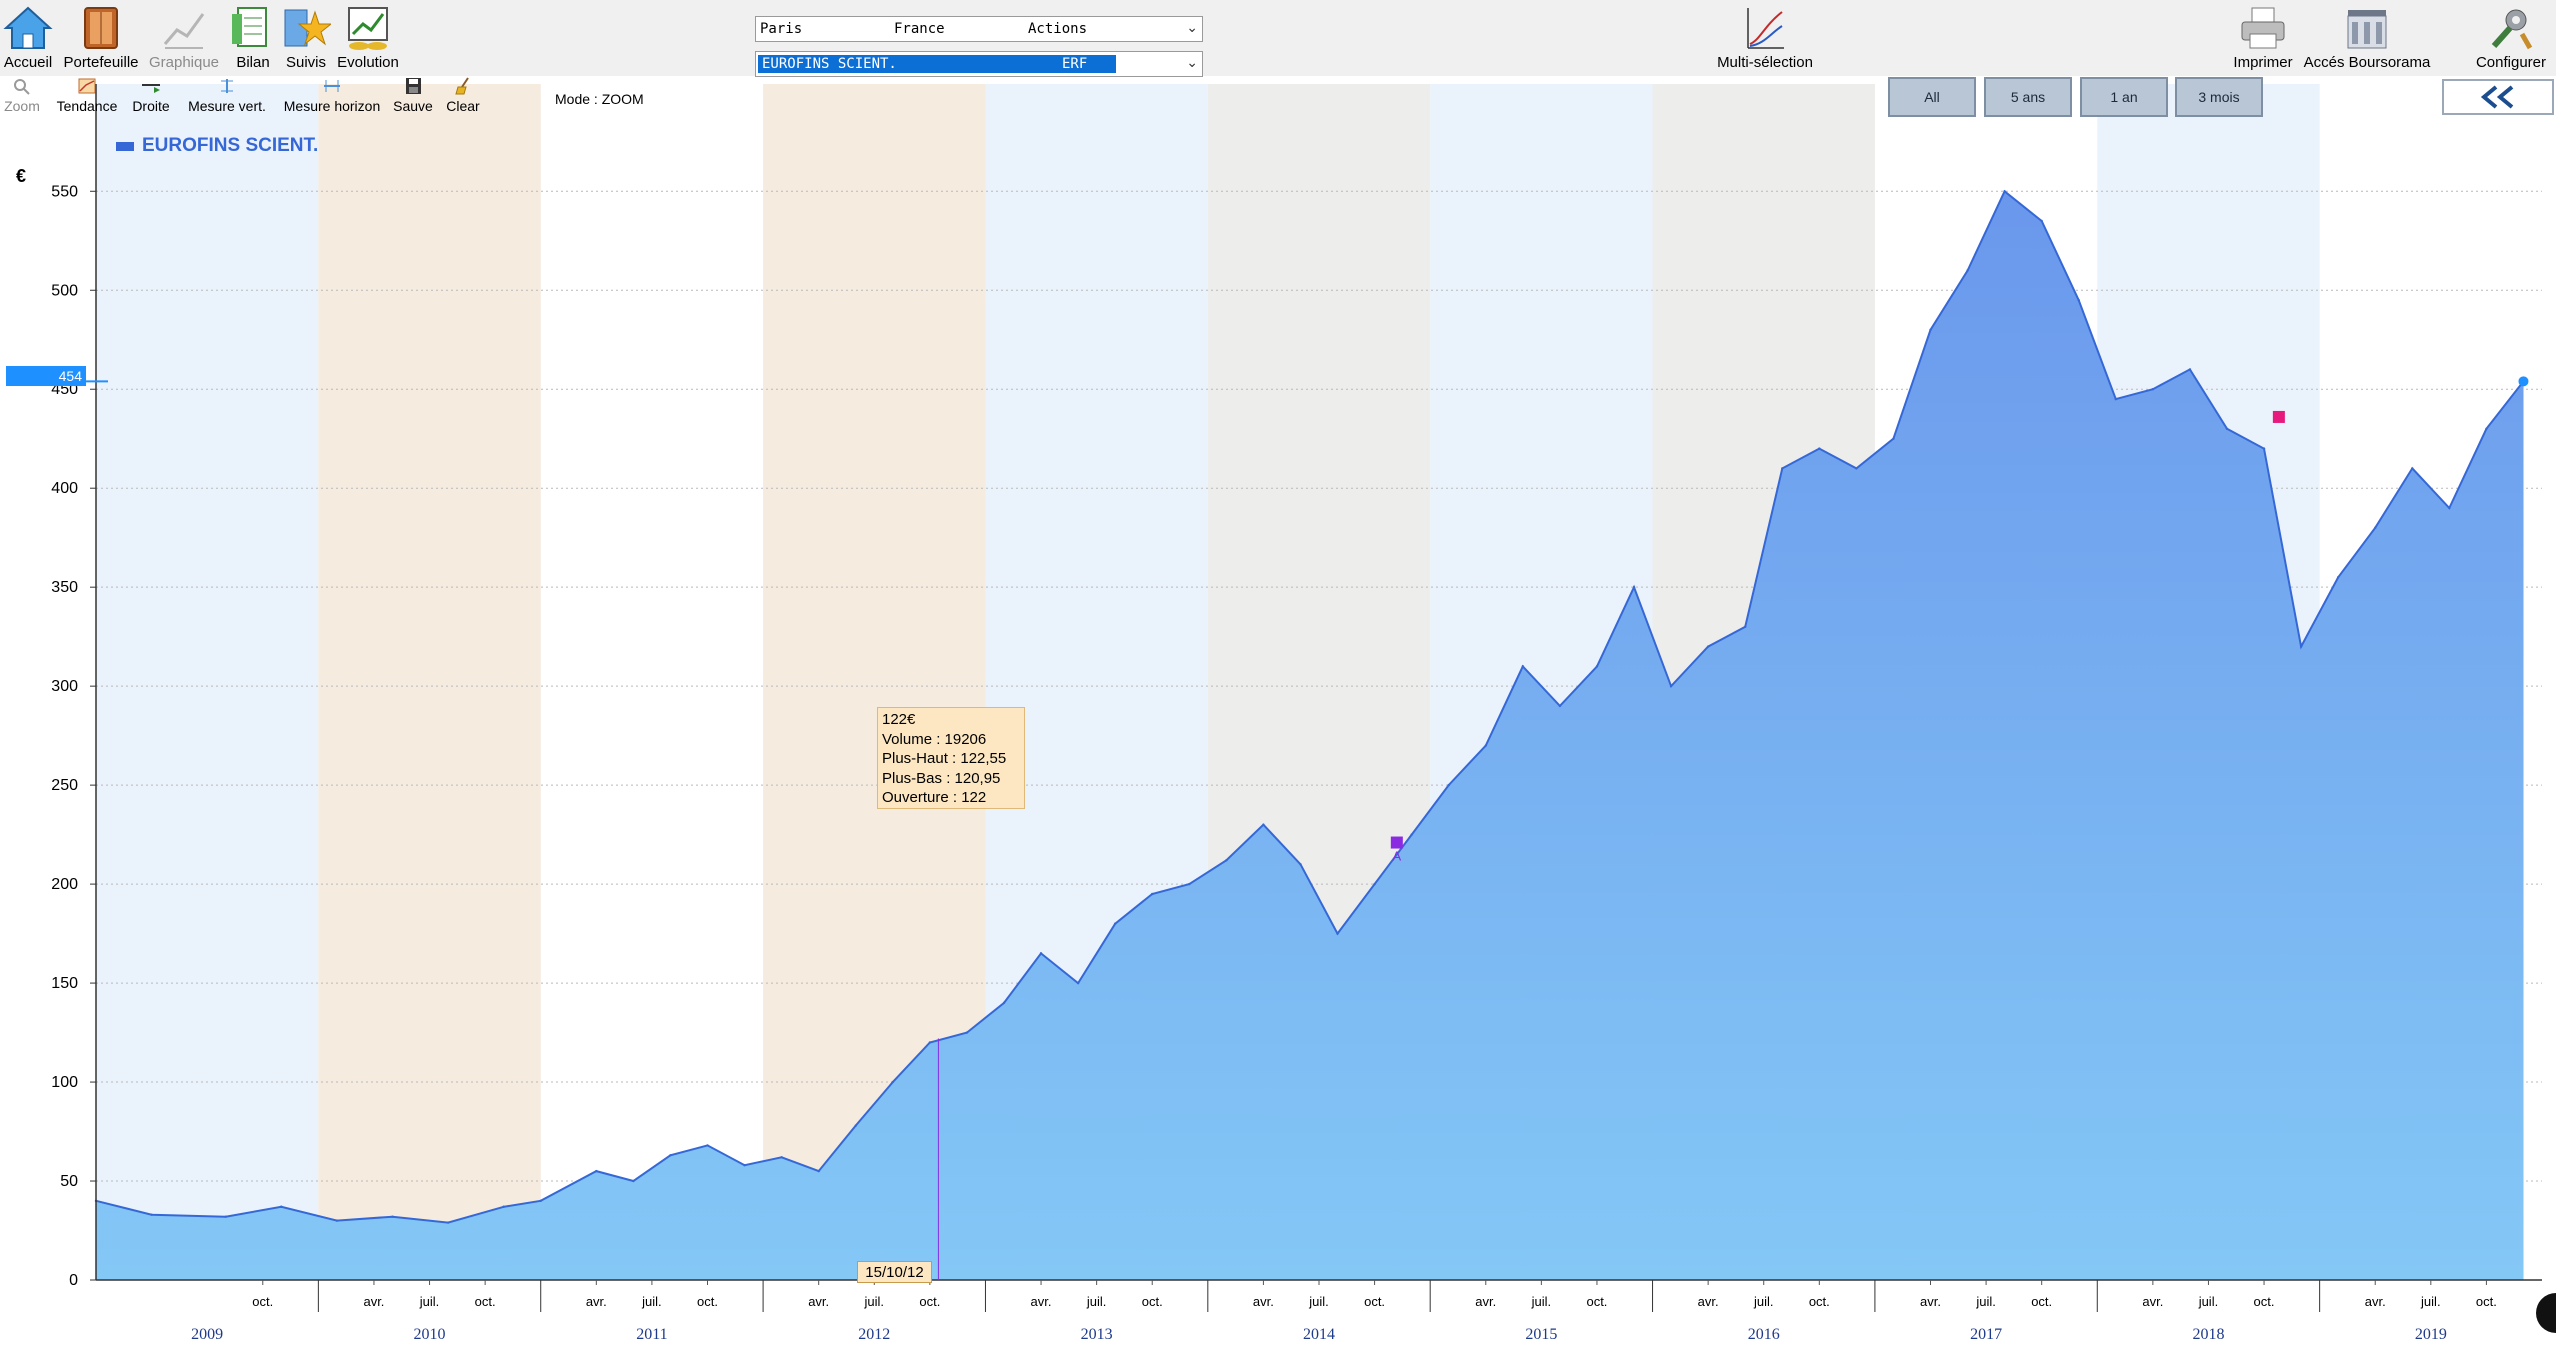 This screenshot has width=2556, height=1349. I want to click on home-label: Accueil, so click(28, 62).